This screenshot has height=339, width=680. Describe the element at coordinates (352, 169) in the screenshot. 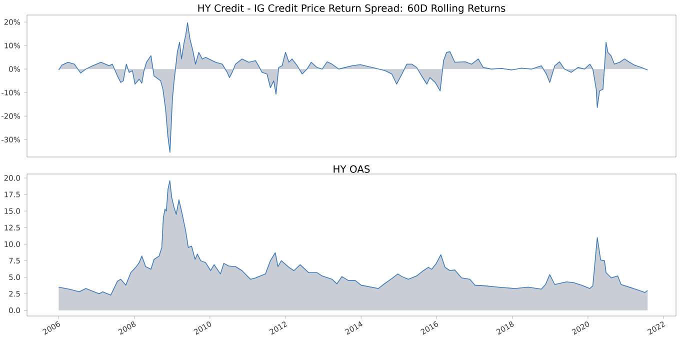

I see `chart-title: HY OAS` at that location.